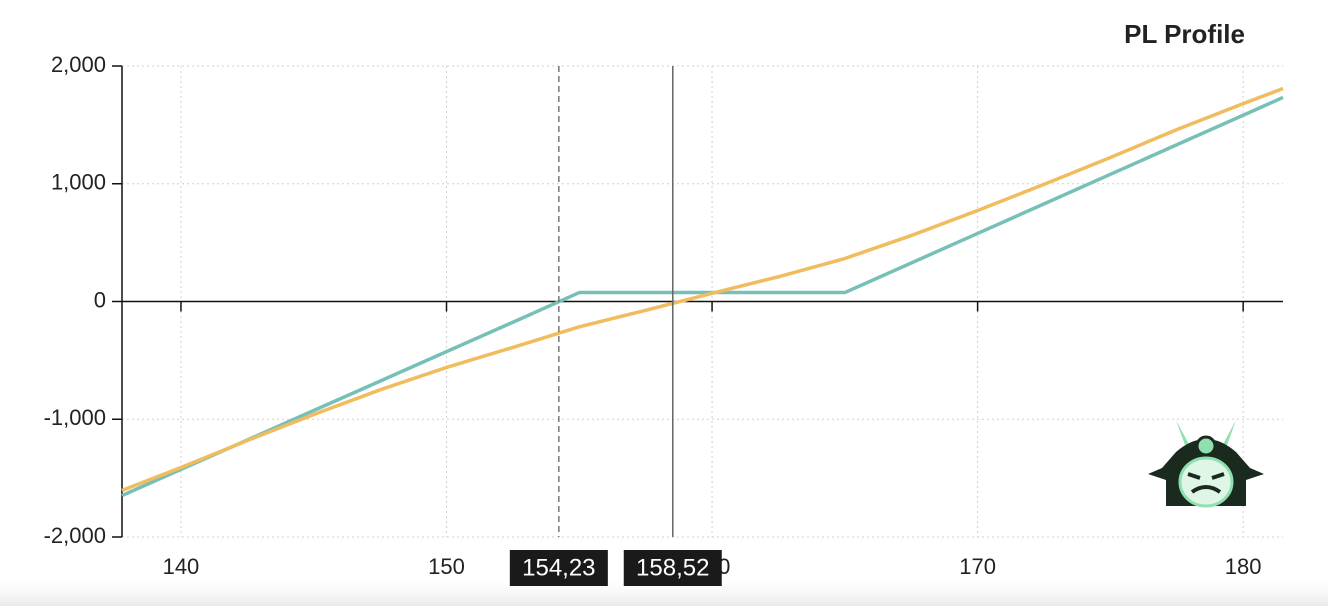  What do you see at coordinates (615, 326) in the screenshot?
I see `overlay: 154,23 158,52` at bounding box center [615, 326].